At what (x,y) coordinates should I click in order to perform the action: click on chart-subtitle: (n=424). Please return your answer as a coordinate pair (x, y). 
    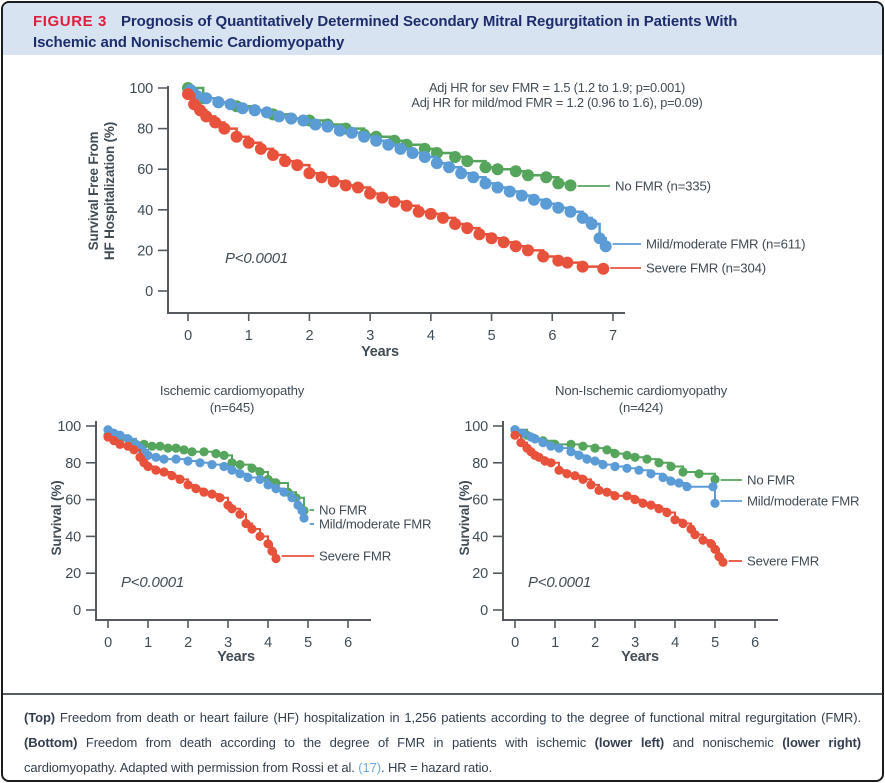
    Looking at the image, I should click on (641, 407).